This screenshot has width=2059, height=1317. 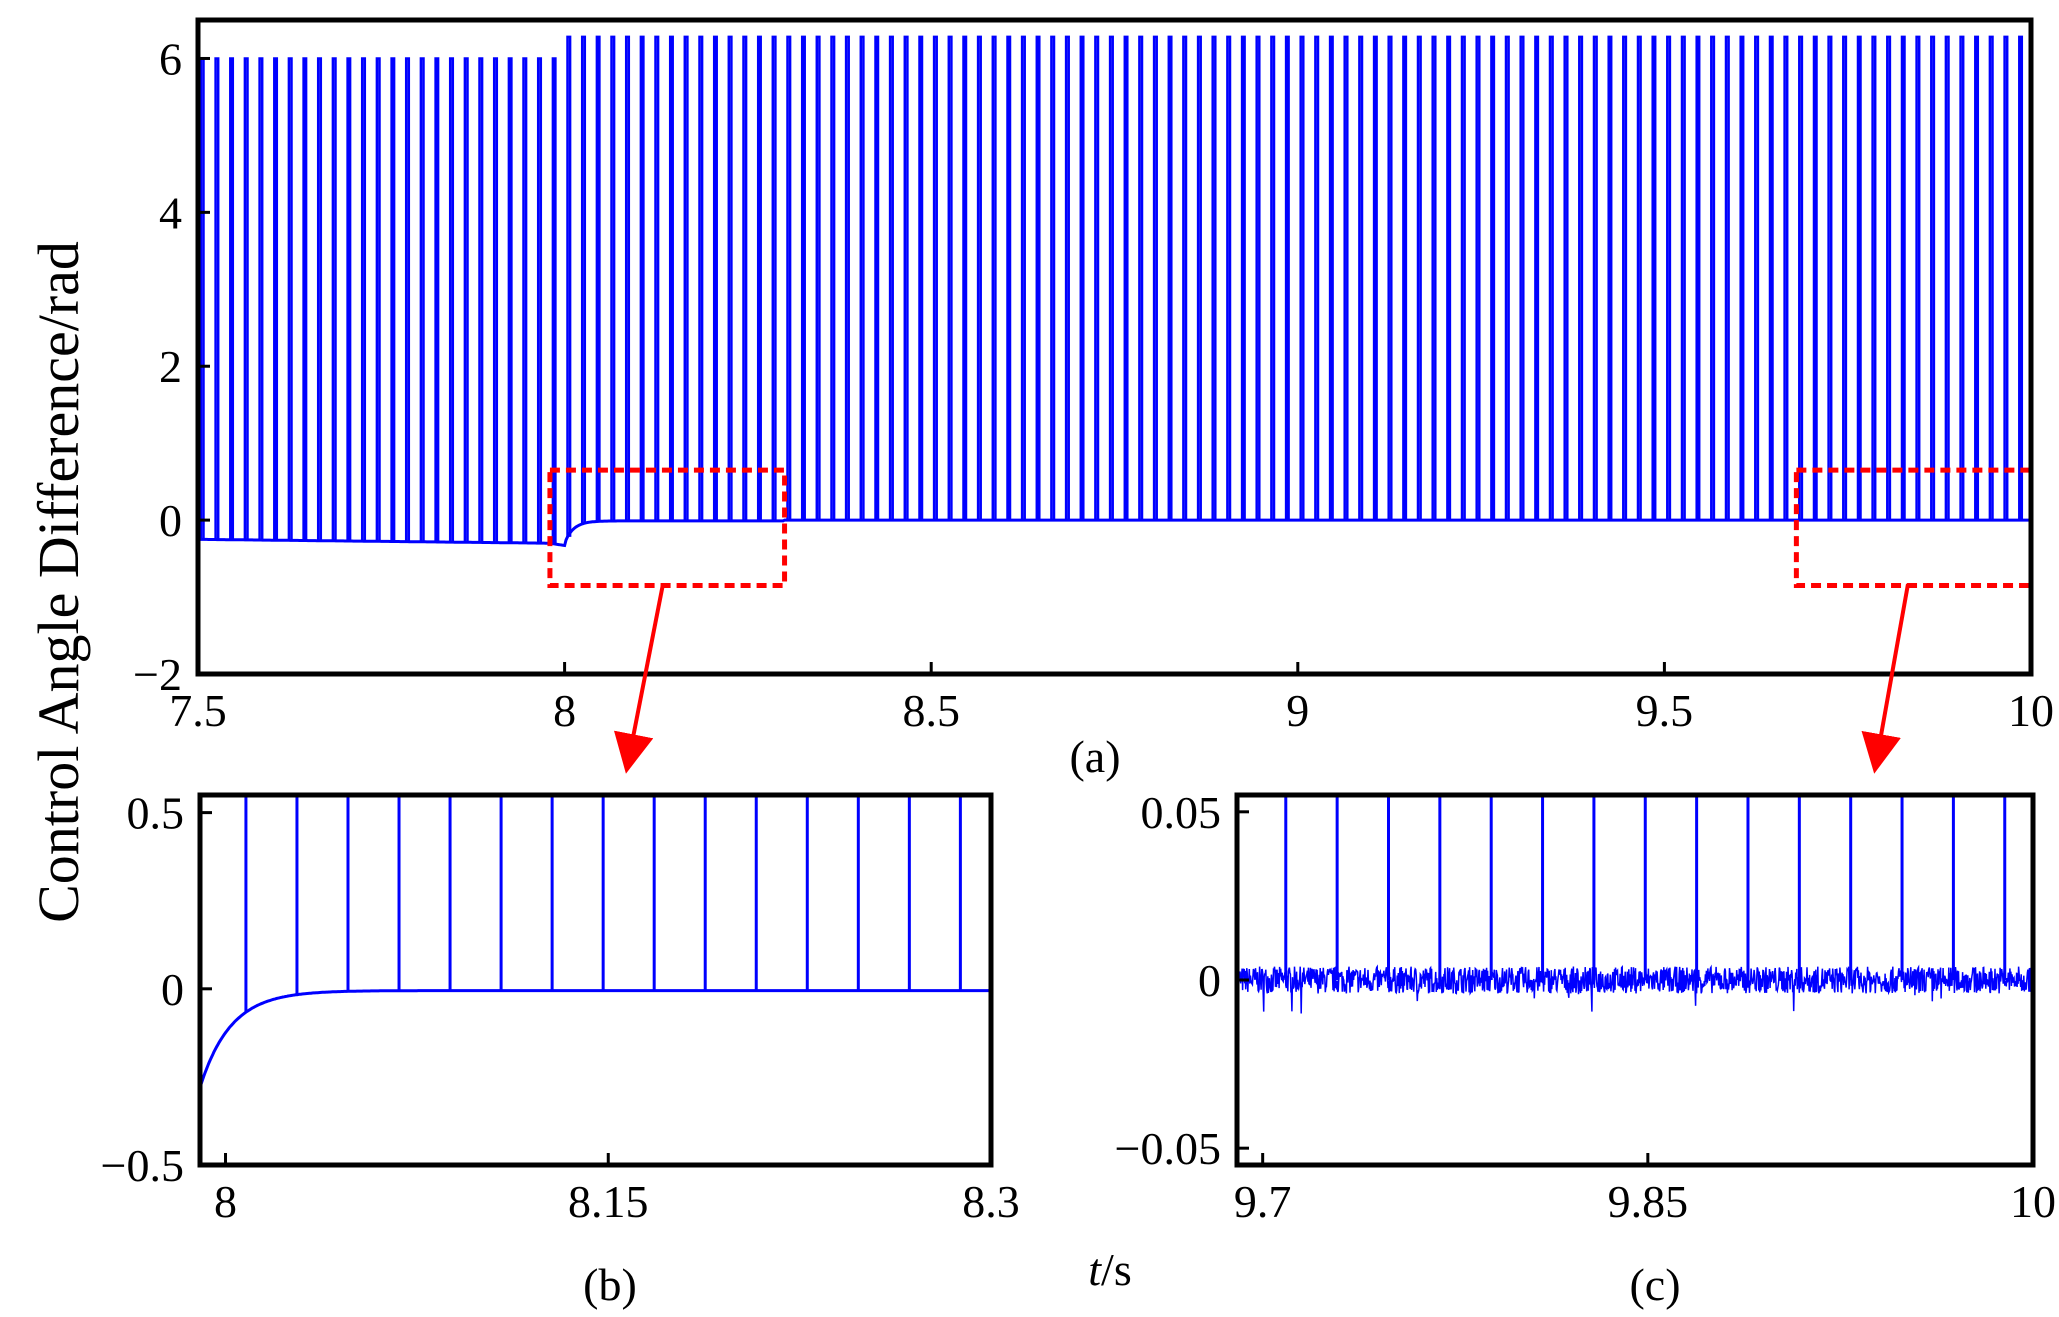 I want to click on x-axis-label-unit: /s, so click(x=1116, y=1269).